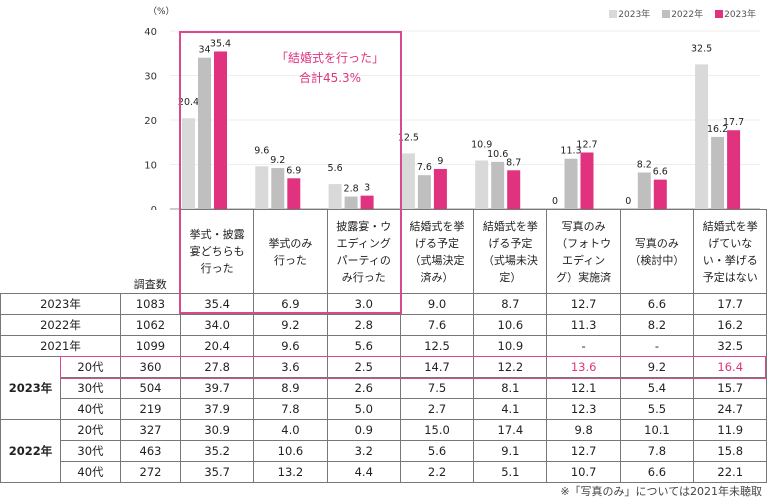  What do you see at coordinates (730, 251) in the screenshot?
I see `column-header: 結婚式を挙げていない・挙げる予定はない` at bounding box center [730, 251].